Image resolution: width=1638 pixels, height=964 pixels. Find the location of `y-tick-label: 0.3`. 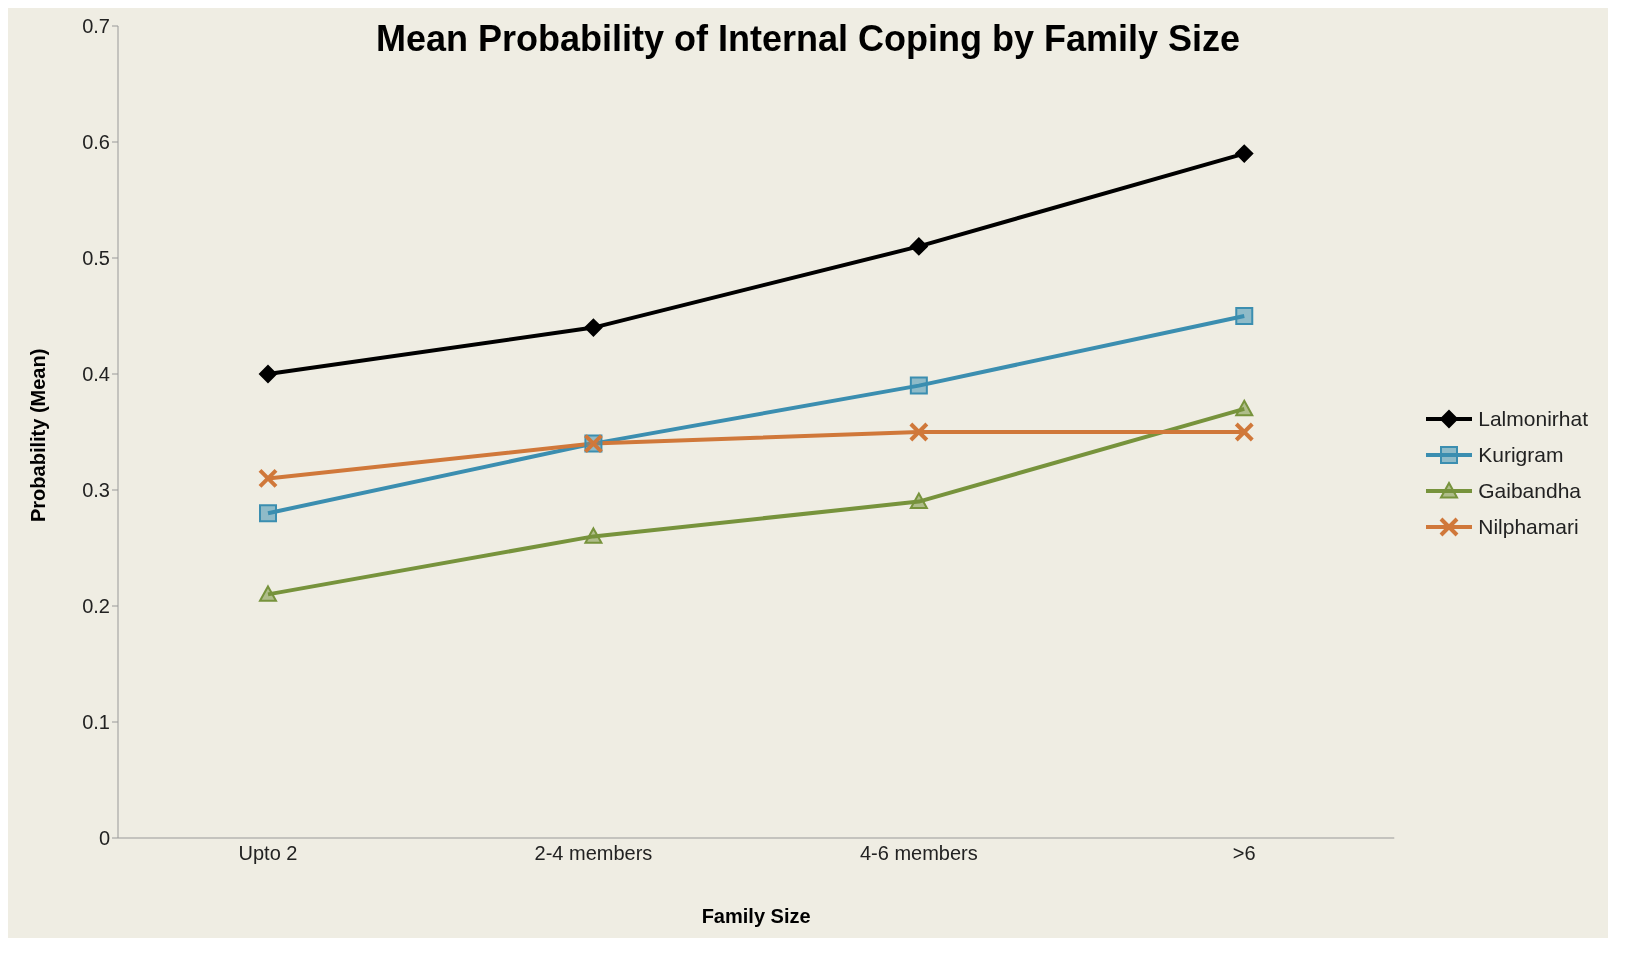

y-tick-label: 0.3 is located at coordinates (96, 490).